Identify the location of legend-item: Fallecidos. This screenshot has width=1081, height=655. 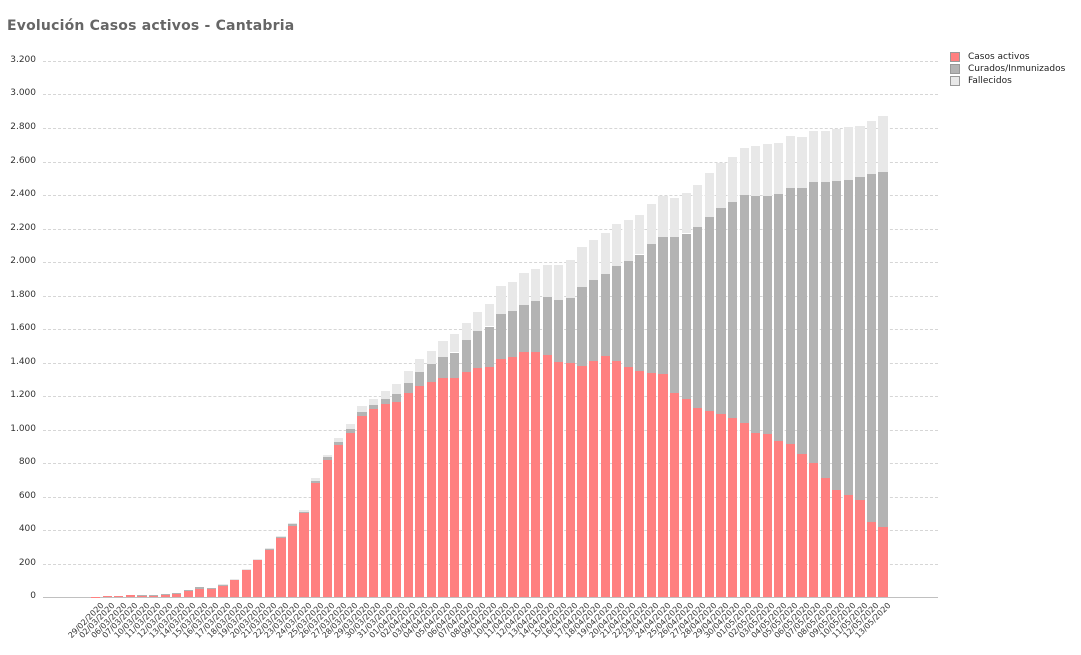
(1007, 81).